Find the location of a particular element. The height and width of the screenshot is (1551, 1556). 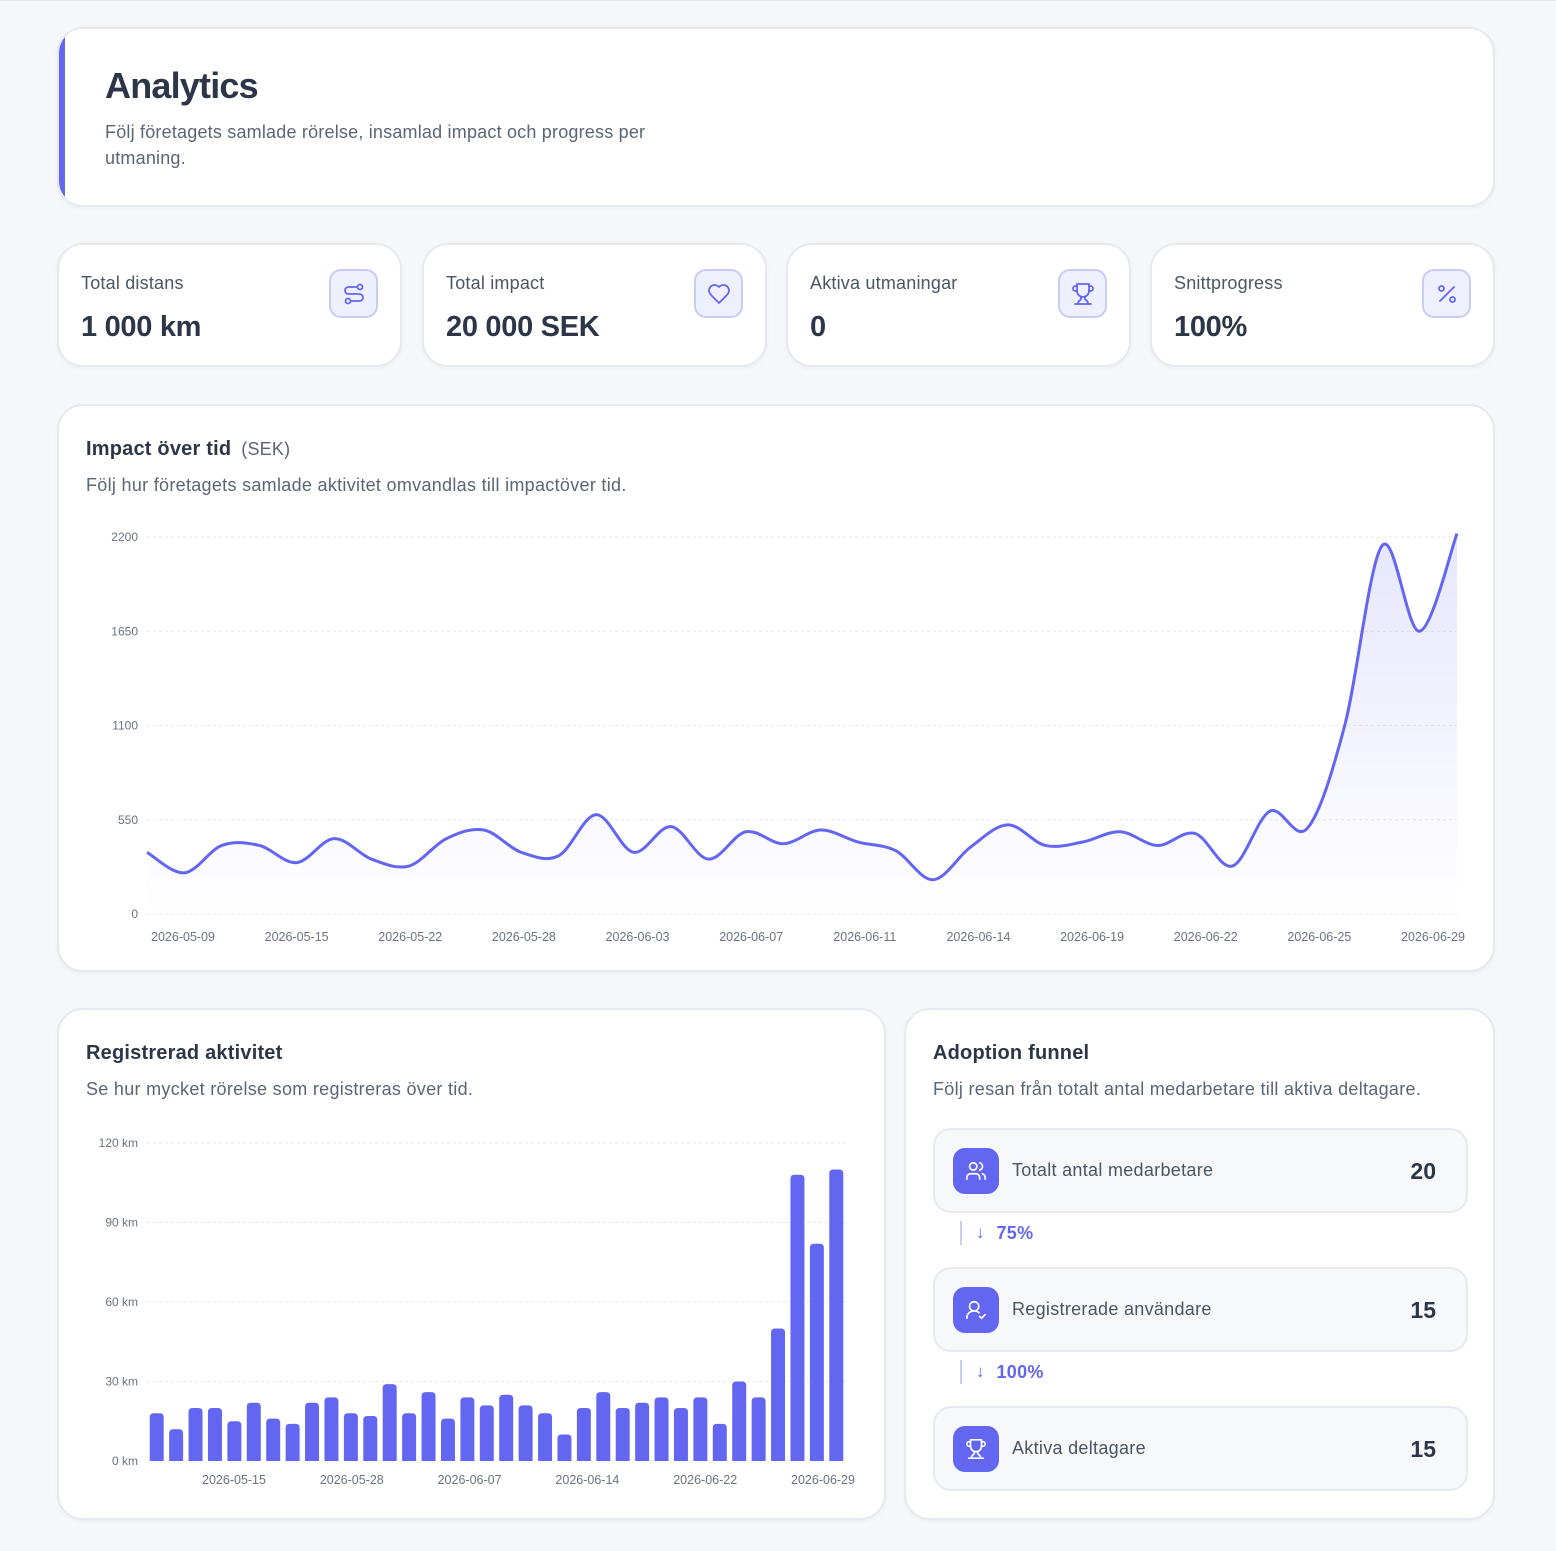

funnel-step-label: Registrerade användare is located at coordinates (1112, 1309).